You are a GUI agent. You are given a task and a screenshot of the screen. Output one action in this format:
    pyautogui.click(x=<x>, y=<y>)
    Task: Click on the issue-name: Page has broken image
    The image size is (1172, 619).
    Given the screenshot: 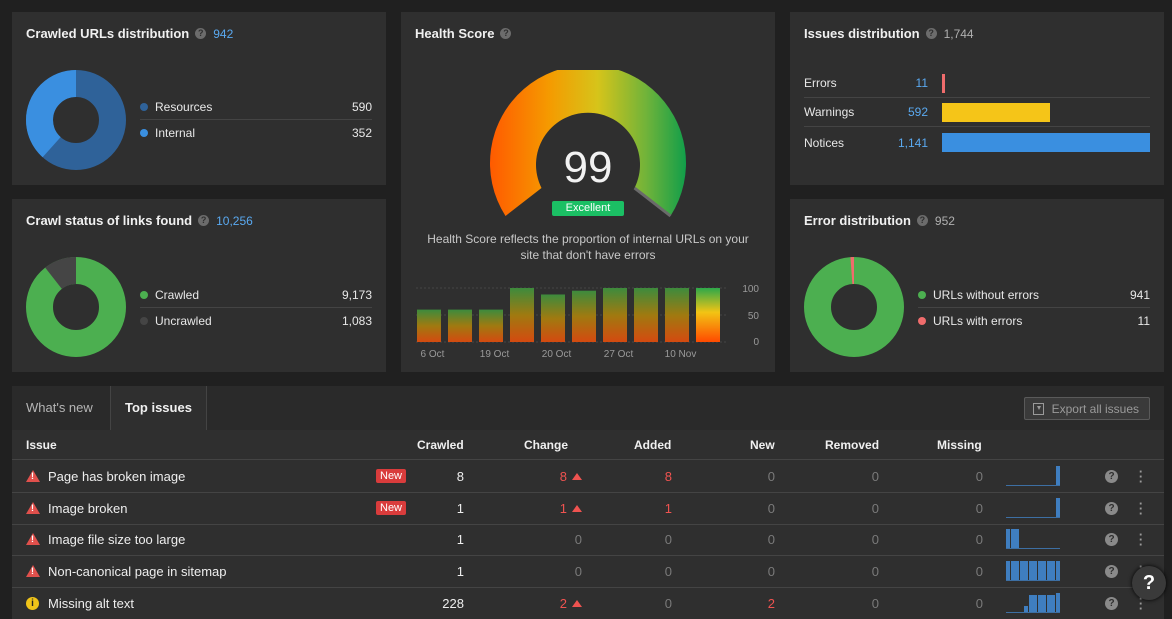 What is the action you would take?
    pyautogui.click(x=117, y=476)
    